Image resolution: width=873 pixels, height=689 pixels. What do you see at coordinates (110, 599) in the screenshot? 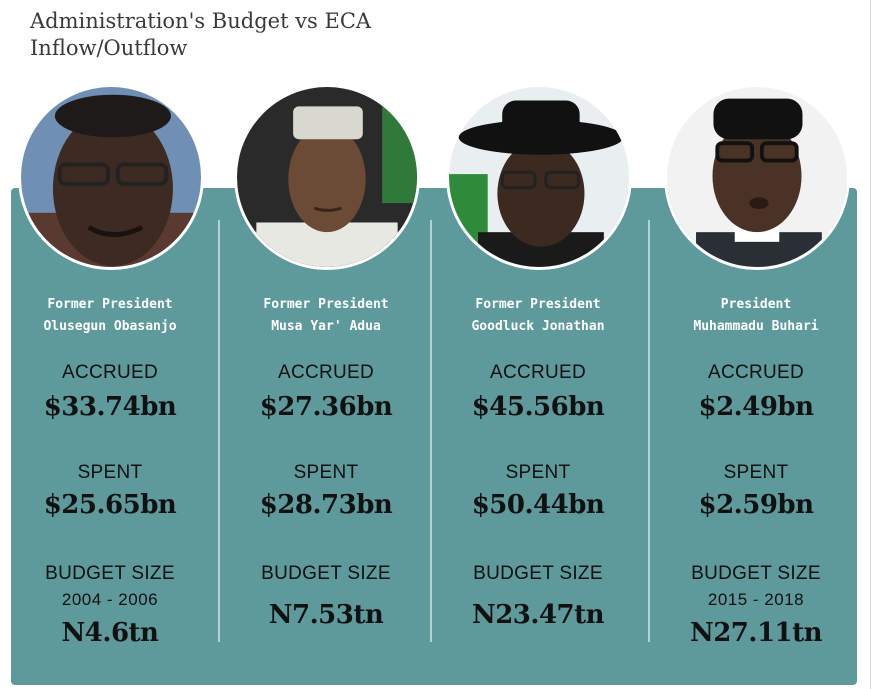
I see `budget-years: 2004 - 2006` at bounding box center [110, 599].